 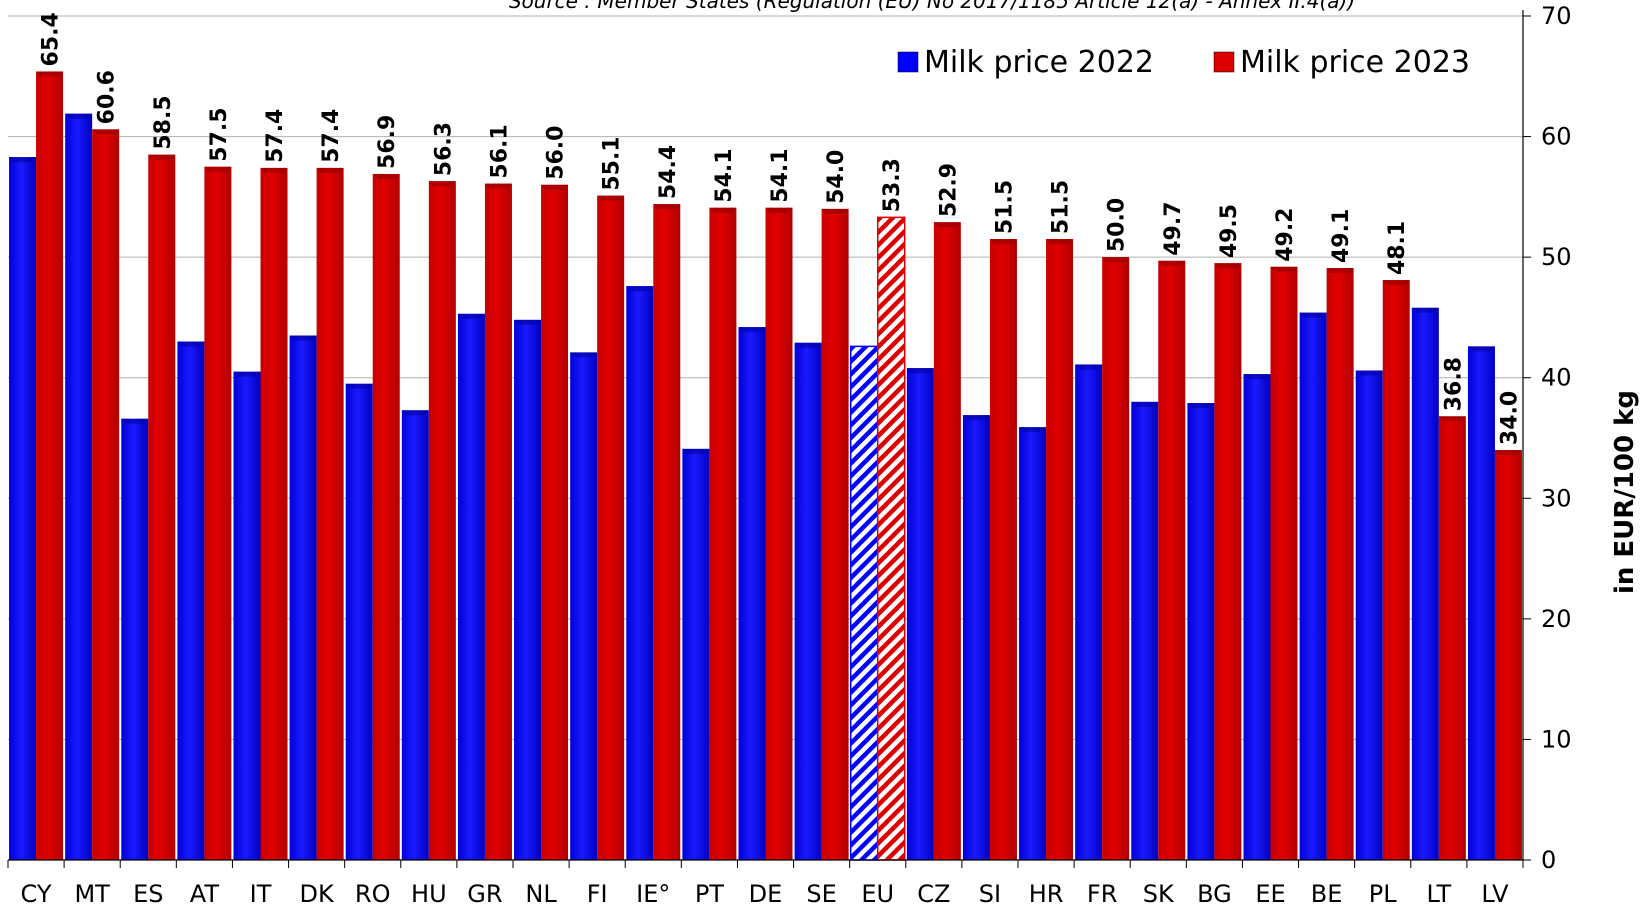 I want to click on value-label-BG: 49.5, so click(x=1229, y=231).